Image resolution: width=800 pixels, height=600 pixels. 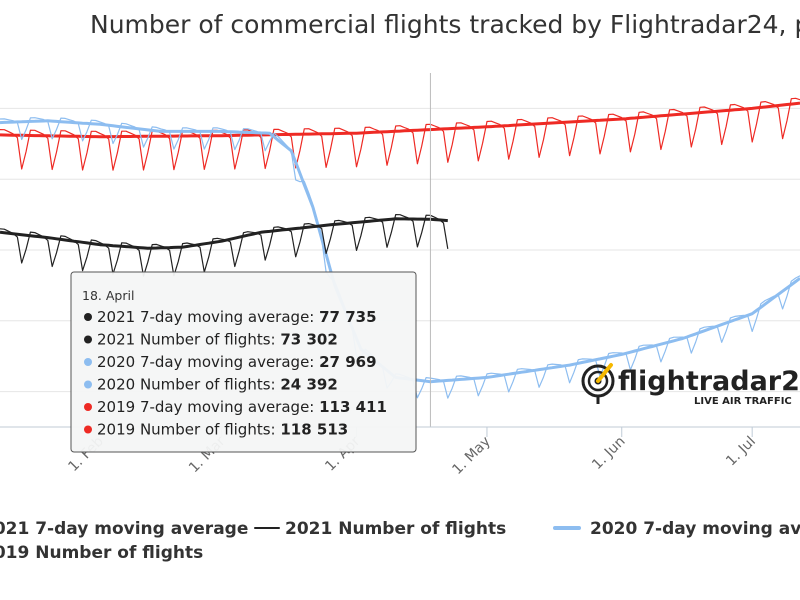 I want to click on legend-item: 2021 Number of flights, so click(x=380, y=529).